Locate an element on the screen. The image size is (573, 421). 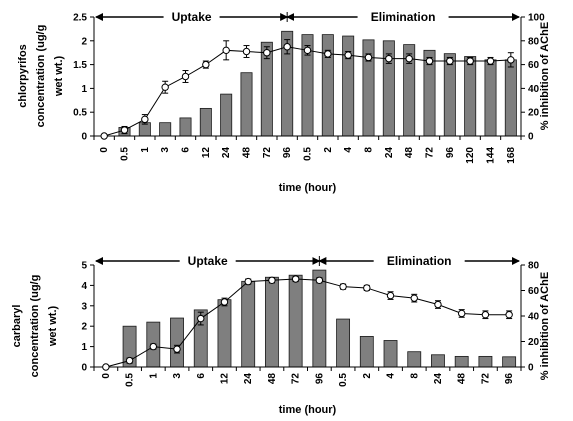
left-axis-title: carbaryl is located at coordinates (17, 326).